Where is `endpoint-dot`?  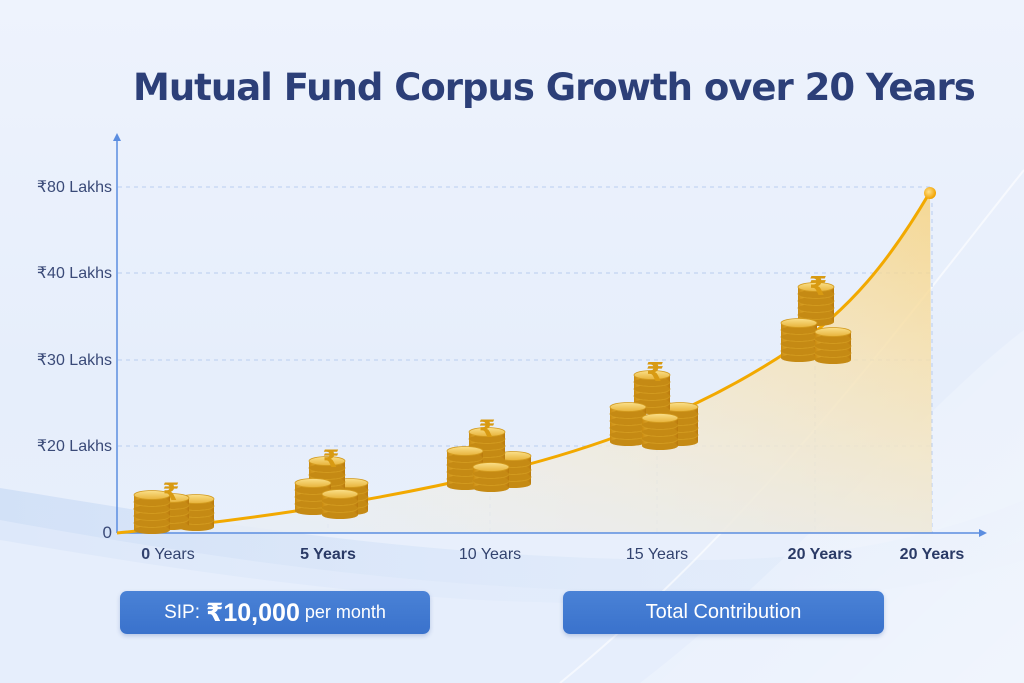 endpoint-dot is located at coordinates (930, 193).